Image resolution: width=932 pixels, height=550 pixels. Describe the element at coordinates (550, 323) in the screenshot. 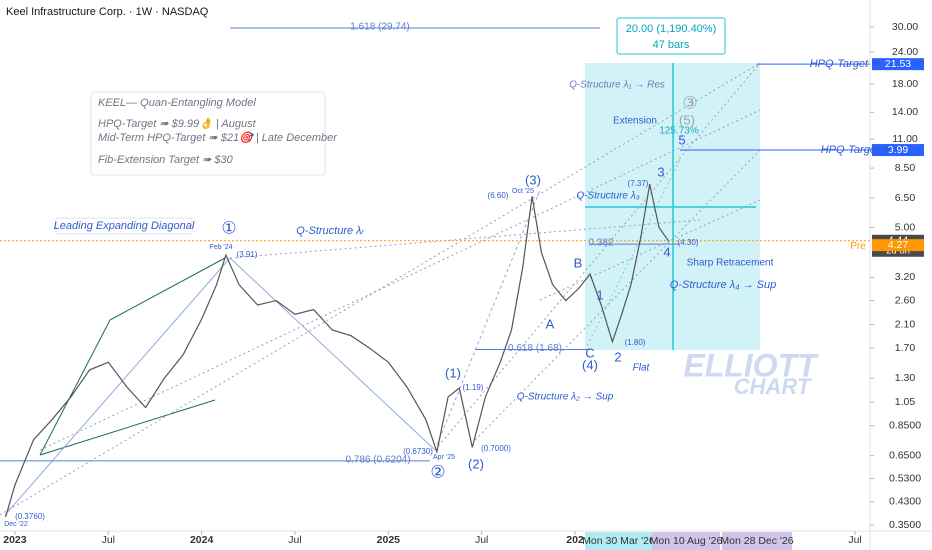

I see `annotation: A` at that location.